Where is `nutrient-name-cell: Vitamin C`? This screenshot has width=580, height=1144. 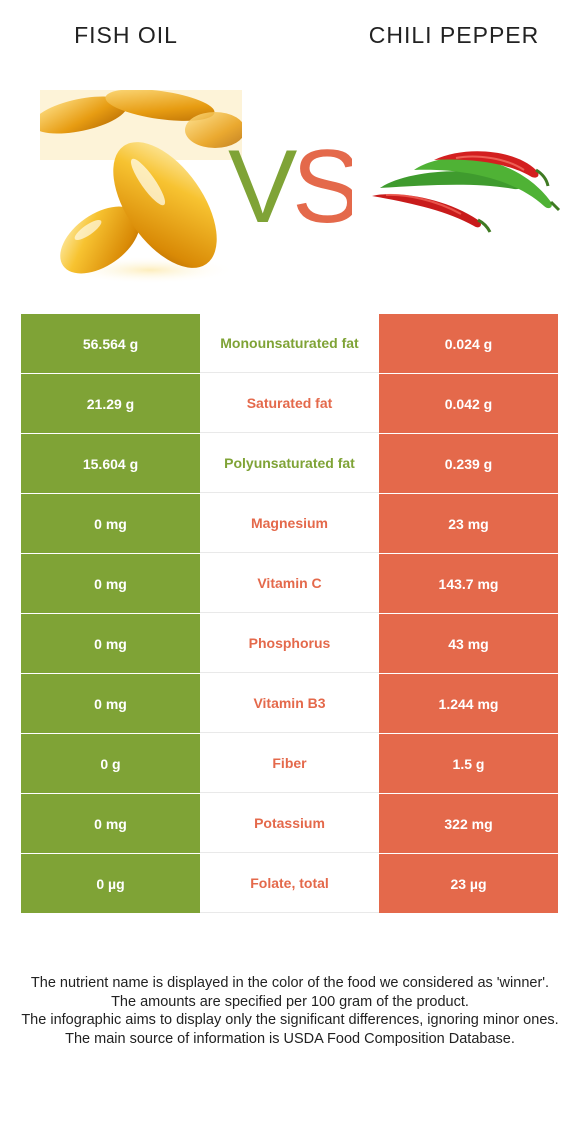
nutrient-name-cell: Vitamin C is located at coordinates (289, 583).